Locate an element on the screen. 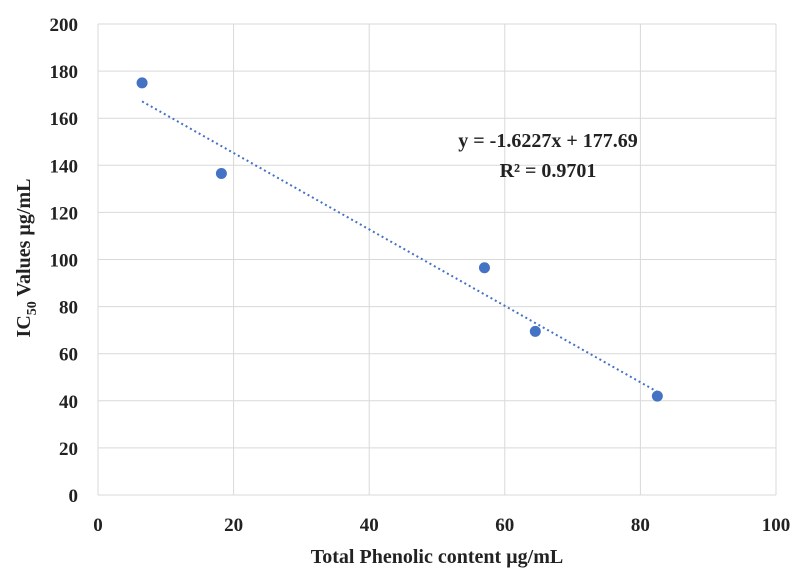  y-tick-label-0: 0 is located at coordinates (74, 496).